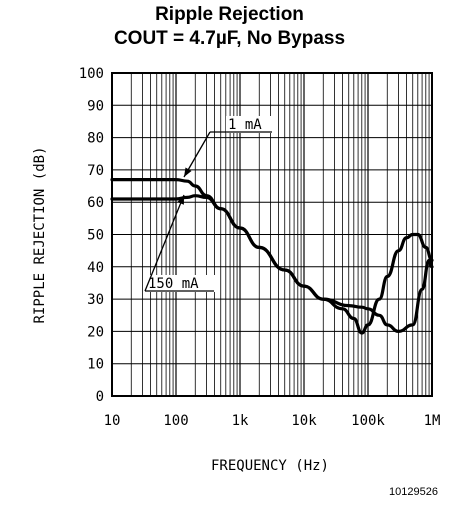 This screenshot has width=459, height=508. What do you see at coordinates (240, 421) in the screenshot?
I see `x-tick-label: 1k` at bounding box center [240, 421].